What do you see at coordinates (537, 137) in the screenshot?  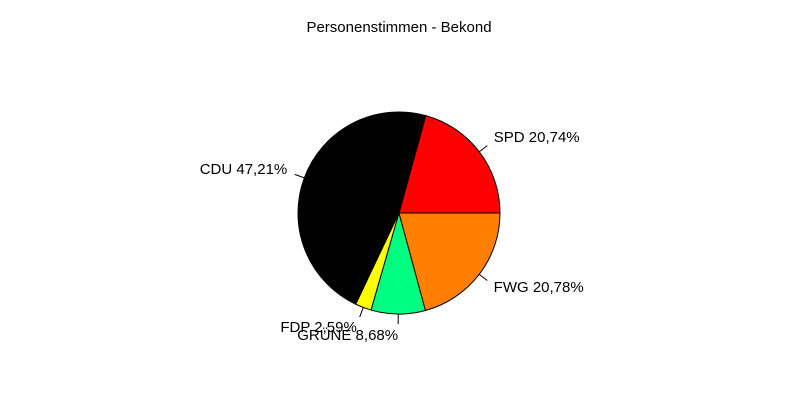 I see `slice-label: SPD 20,74%` at bounding box center [537, 137].